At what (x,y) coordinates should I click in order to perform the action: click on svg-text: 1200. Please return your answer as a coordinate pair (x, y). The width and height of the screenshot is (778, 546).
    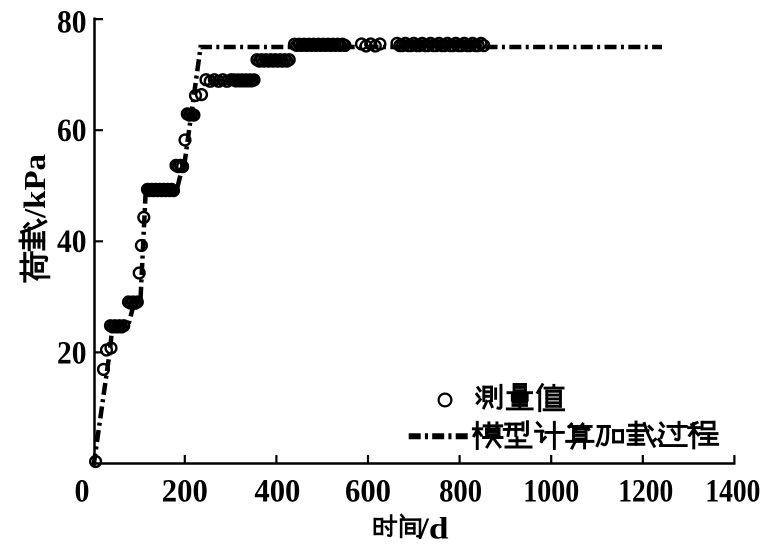
    Looking at the image, I should click on (645, 492).